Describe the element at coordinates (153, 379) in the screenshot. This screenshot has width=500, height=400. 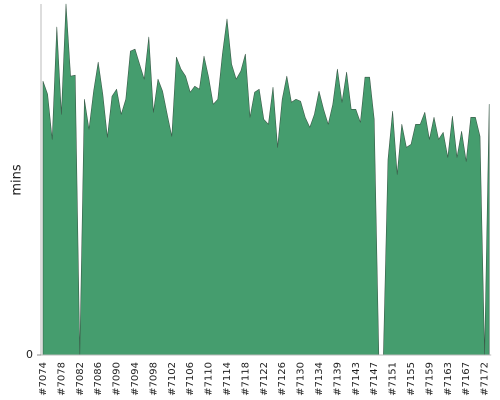
I see `x-tick-label: #7098` at that location.